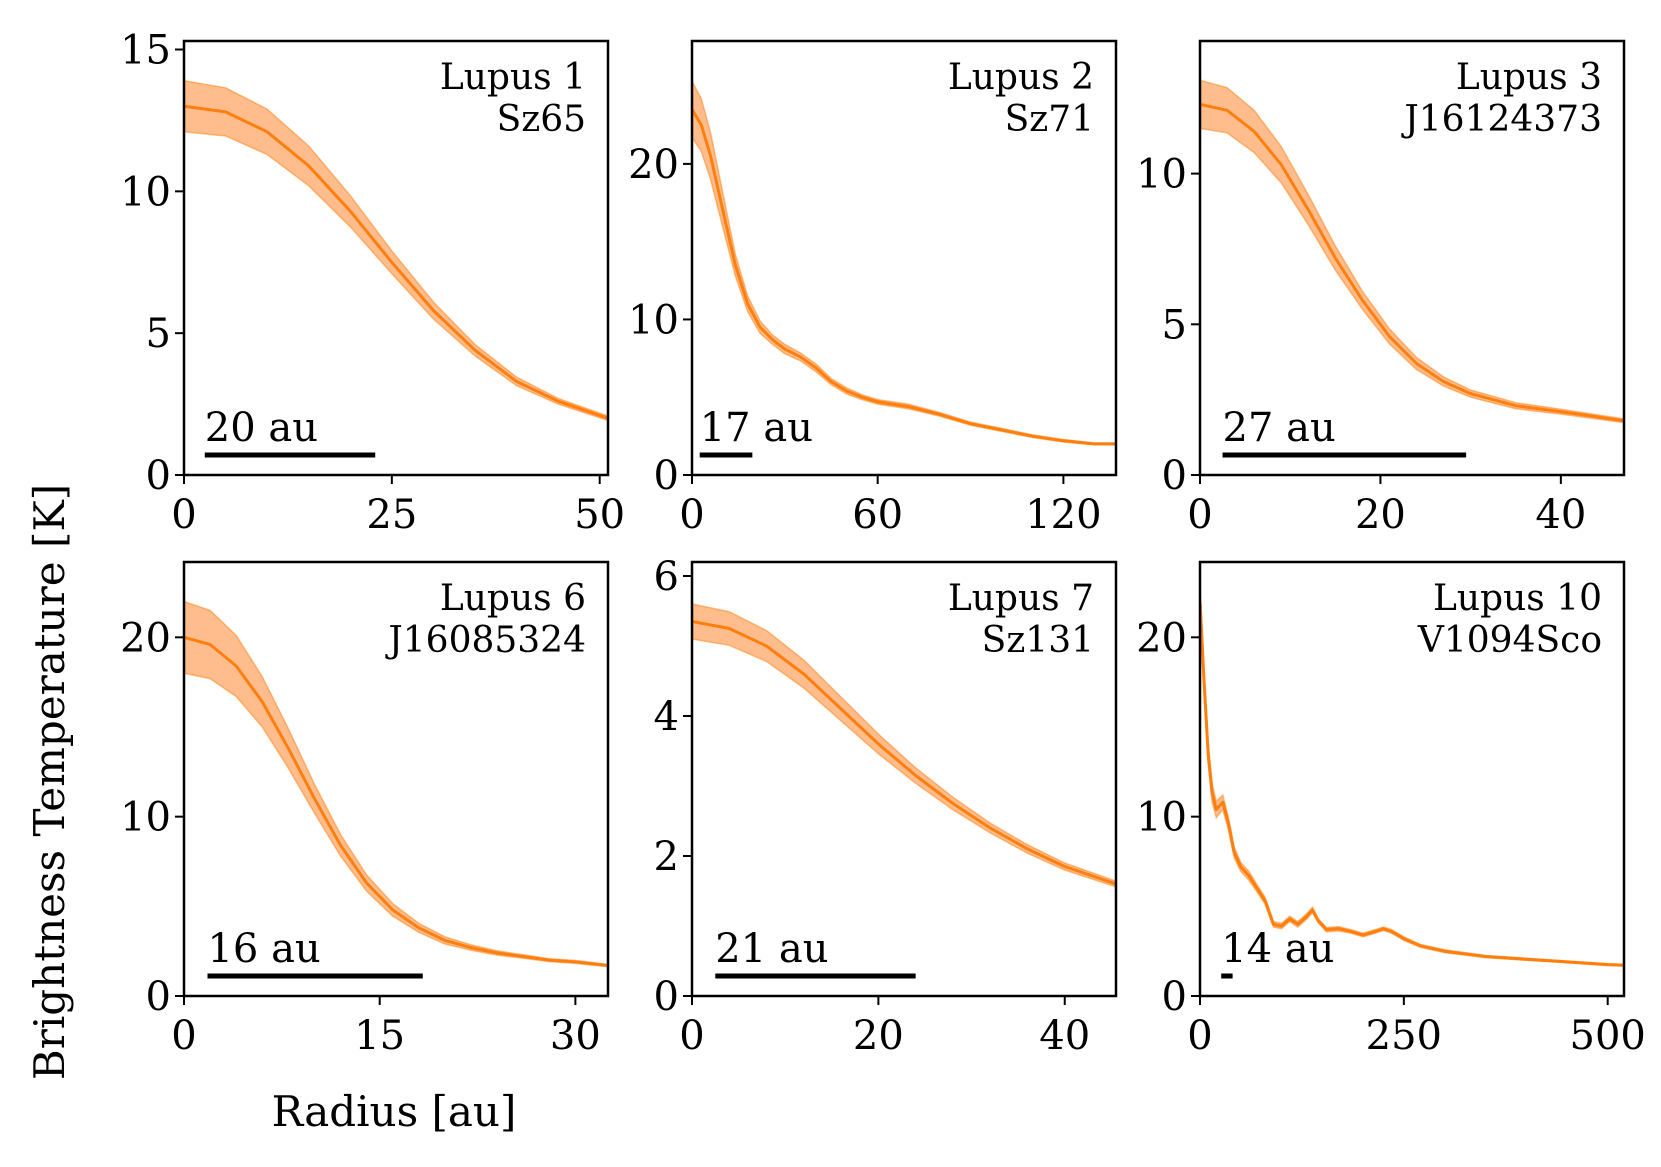 This screenshot has width=1661, height=1167. Describe the element at coordinates (666, 717) in the screenshot. I see `y-tick-label: 4` at that location.